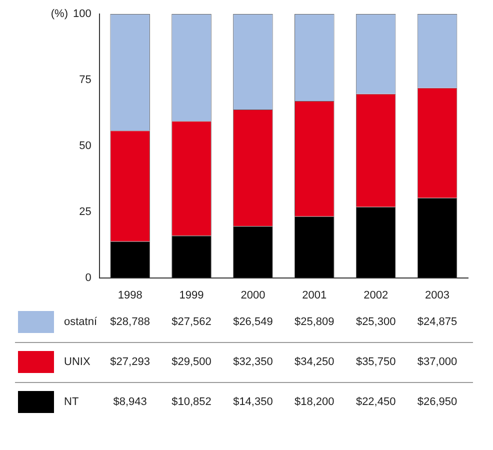 This screenshot has height=450, width=493. What do you see at coordinates (88, 278) in the screenshot?
I see `y-tick-label: 0` at bounding box center [88, 278].